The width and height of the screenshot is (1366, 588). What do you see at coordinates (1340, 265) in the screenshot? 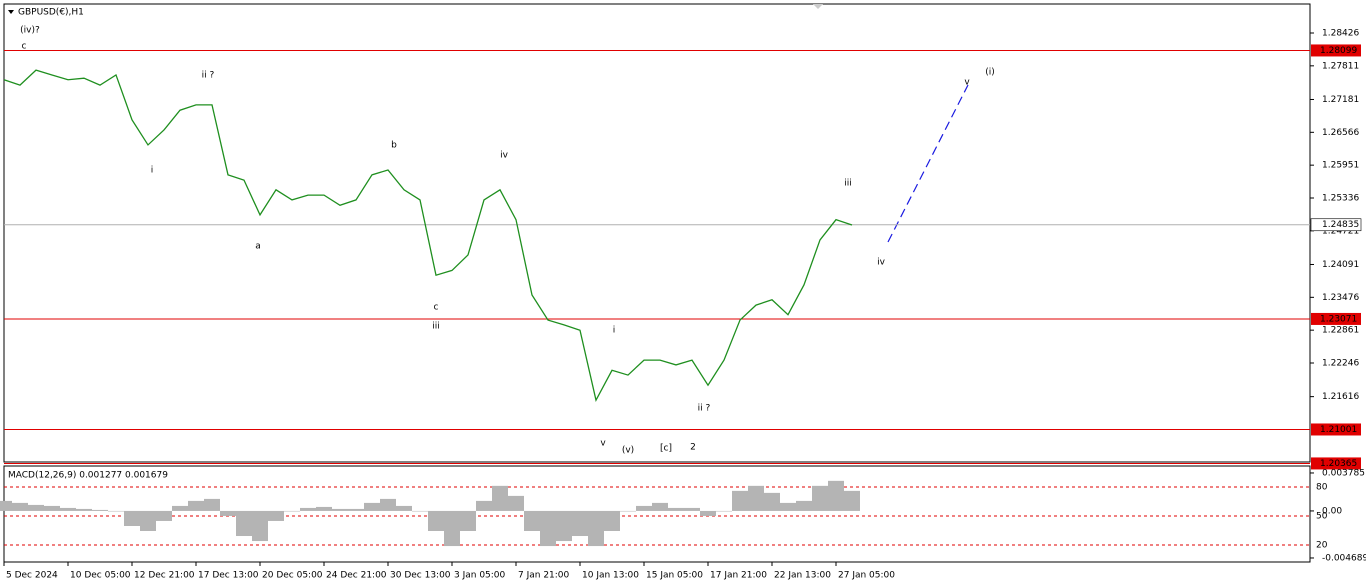
I see `y-tick-label: 1.24091` at bounding box center [1340, 265].